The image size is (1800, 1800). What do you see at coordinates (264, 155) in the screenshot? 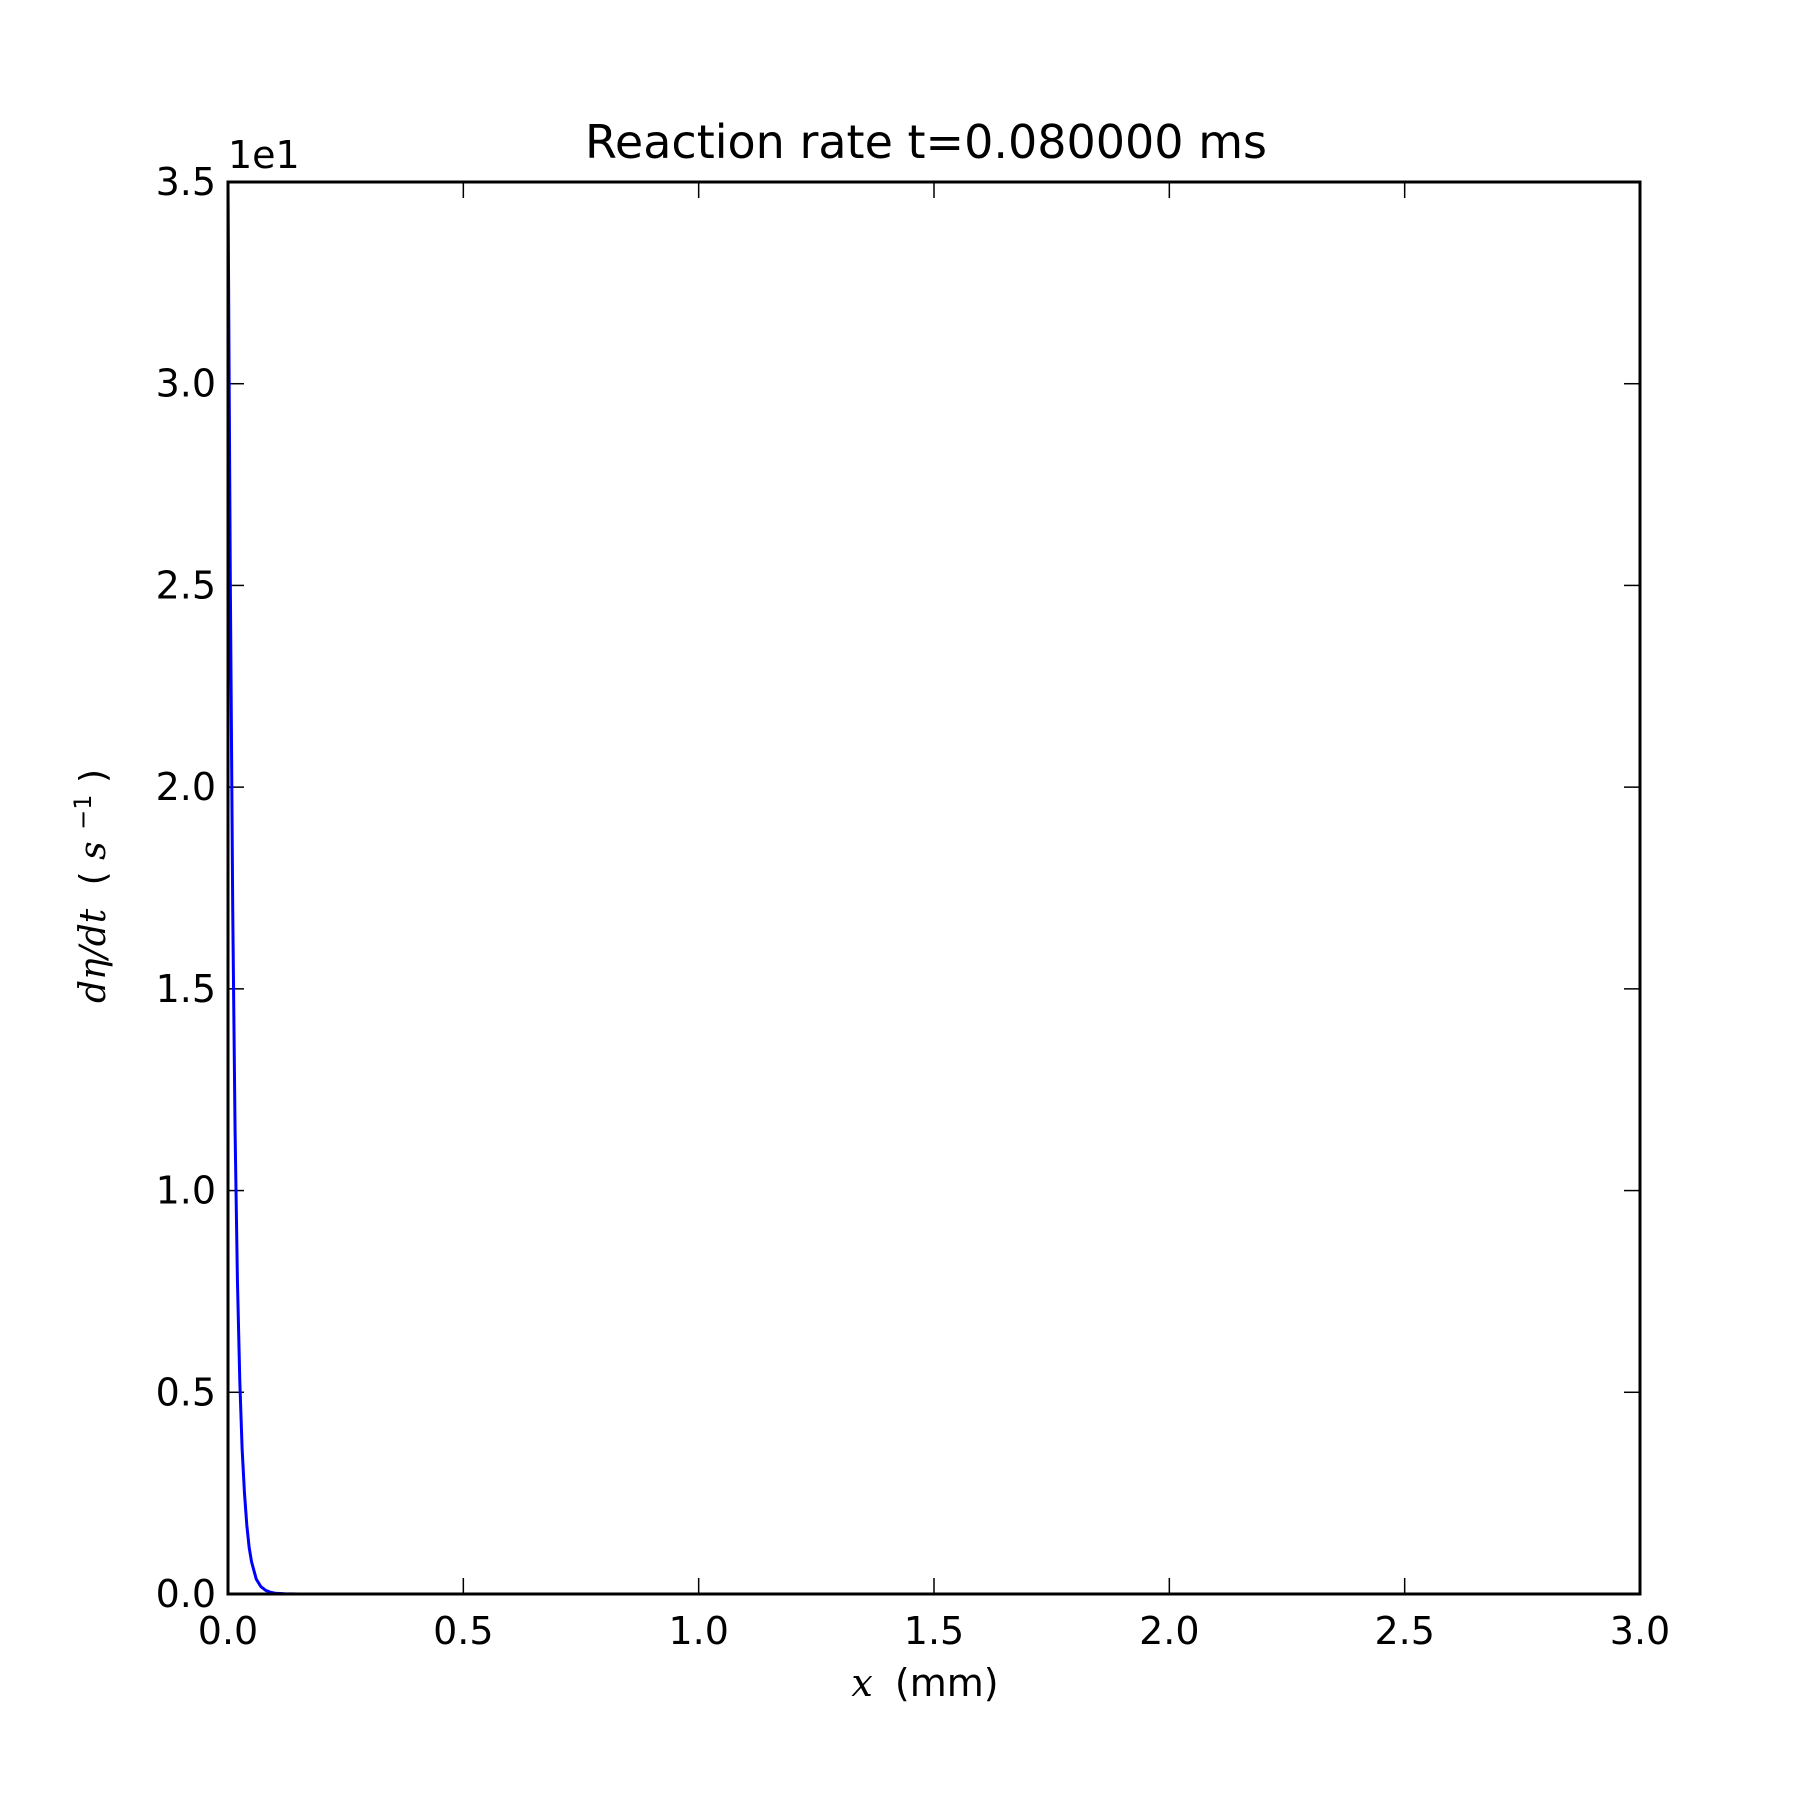
I see `y-axis-offset-label: 1e1` at bounding box center [264, 155].